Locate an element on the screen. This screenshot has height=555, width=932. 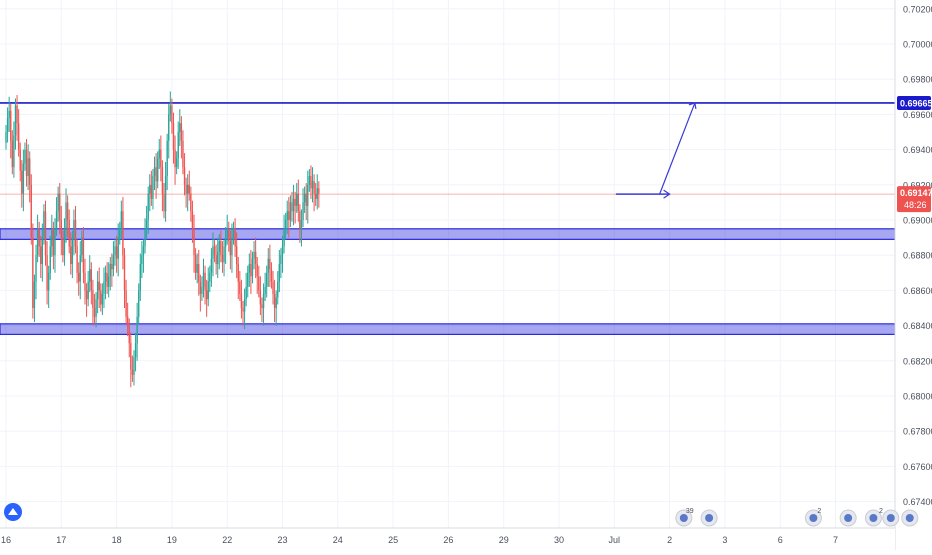
time-axis: 16 17 18 19 22 23 24 25 26 29 30 Jul 2 3 6 7 is located at coordinates (447, 538).